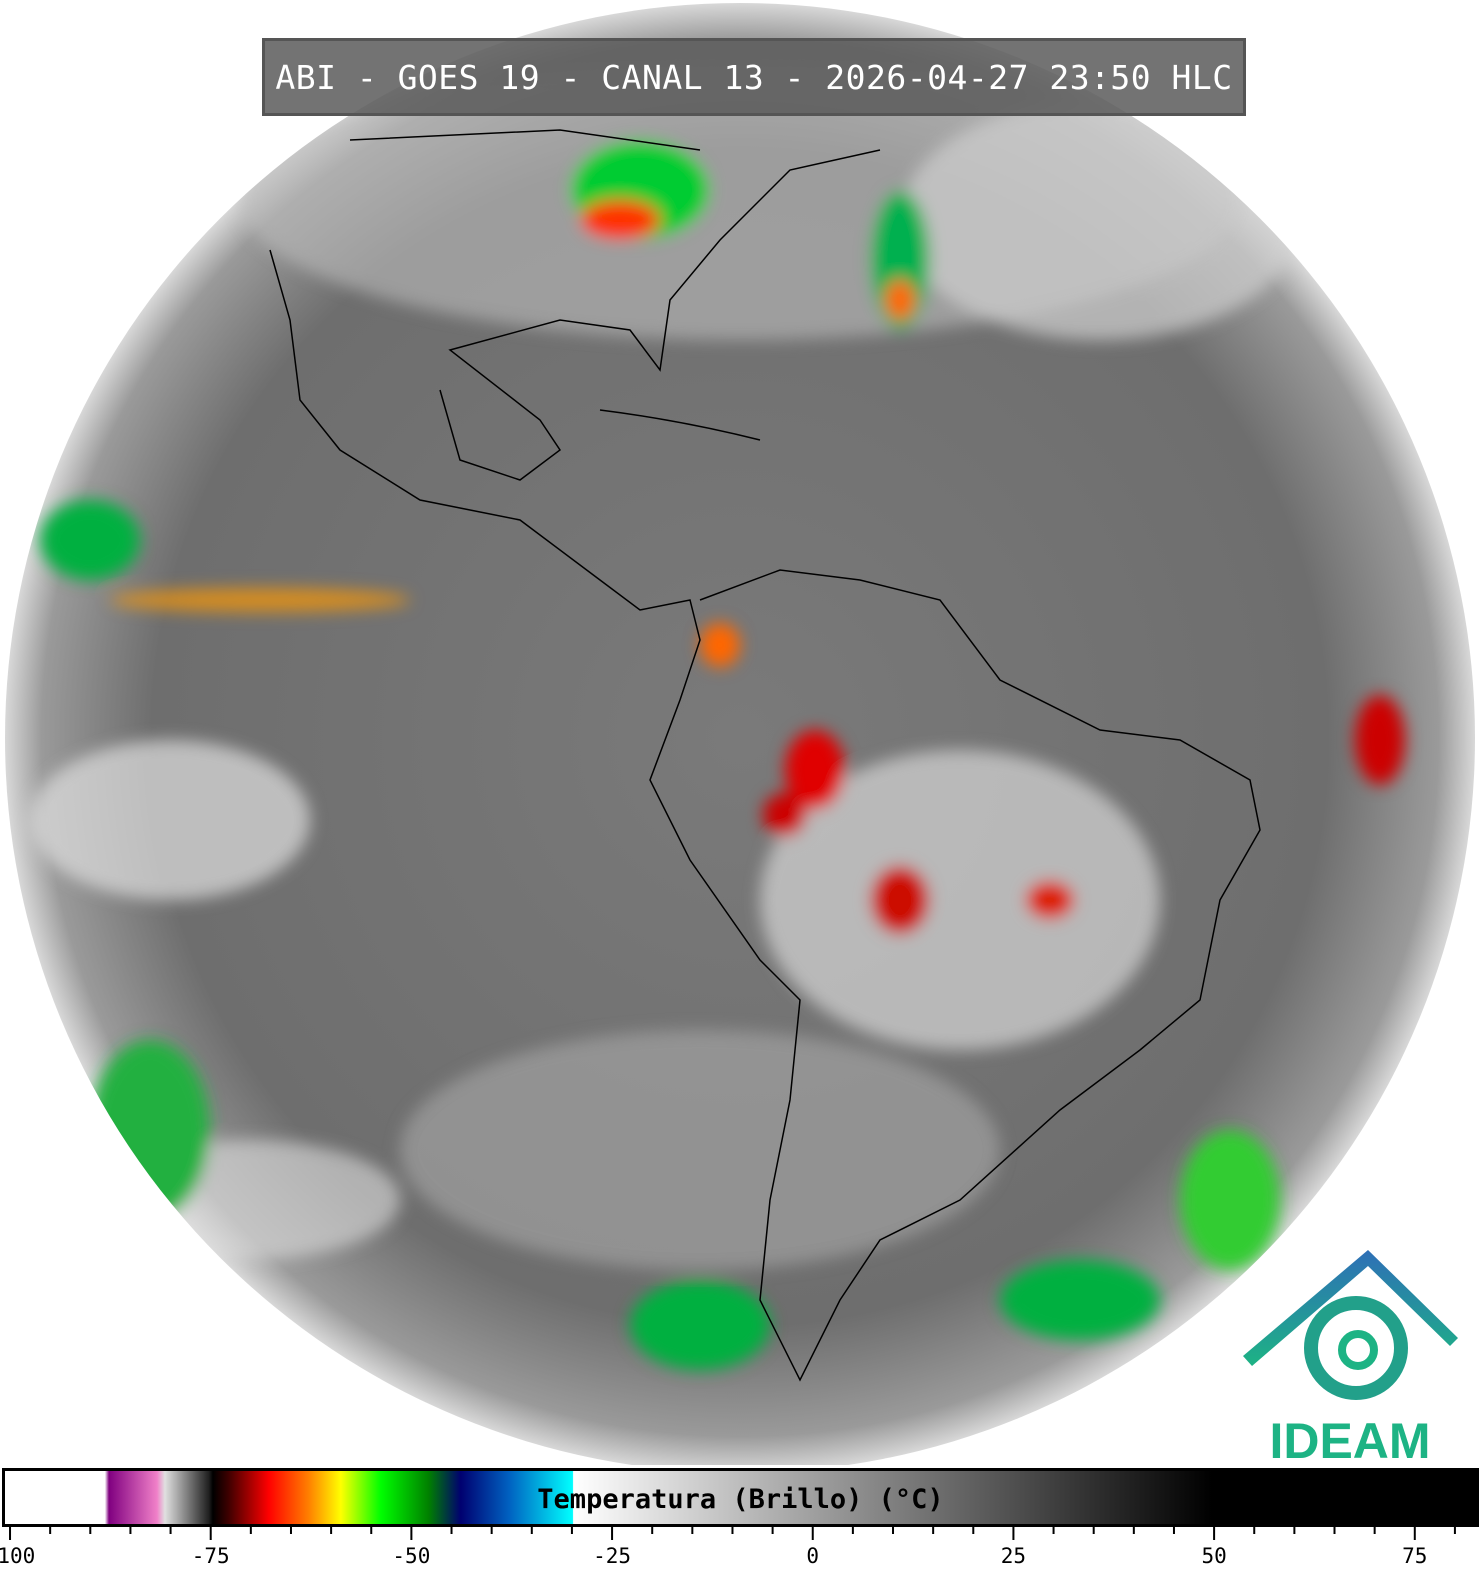 Image resolution: width=1481 pixels, height=1577 pixels. What do you see at coordinates (812, 1556) in the screenshot?
I see `tick-label: 0` at bounding box center [812, 1556].